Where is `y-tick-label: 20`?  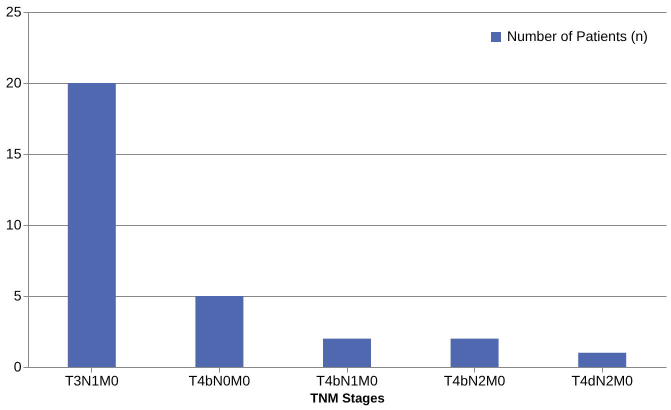 y-tick-label: 20 is located at coordinates (14, 82).